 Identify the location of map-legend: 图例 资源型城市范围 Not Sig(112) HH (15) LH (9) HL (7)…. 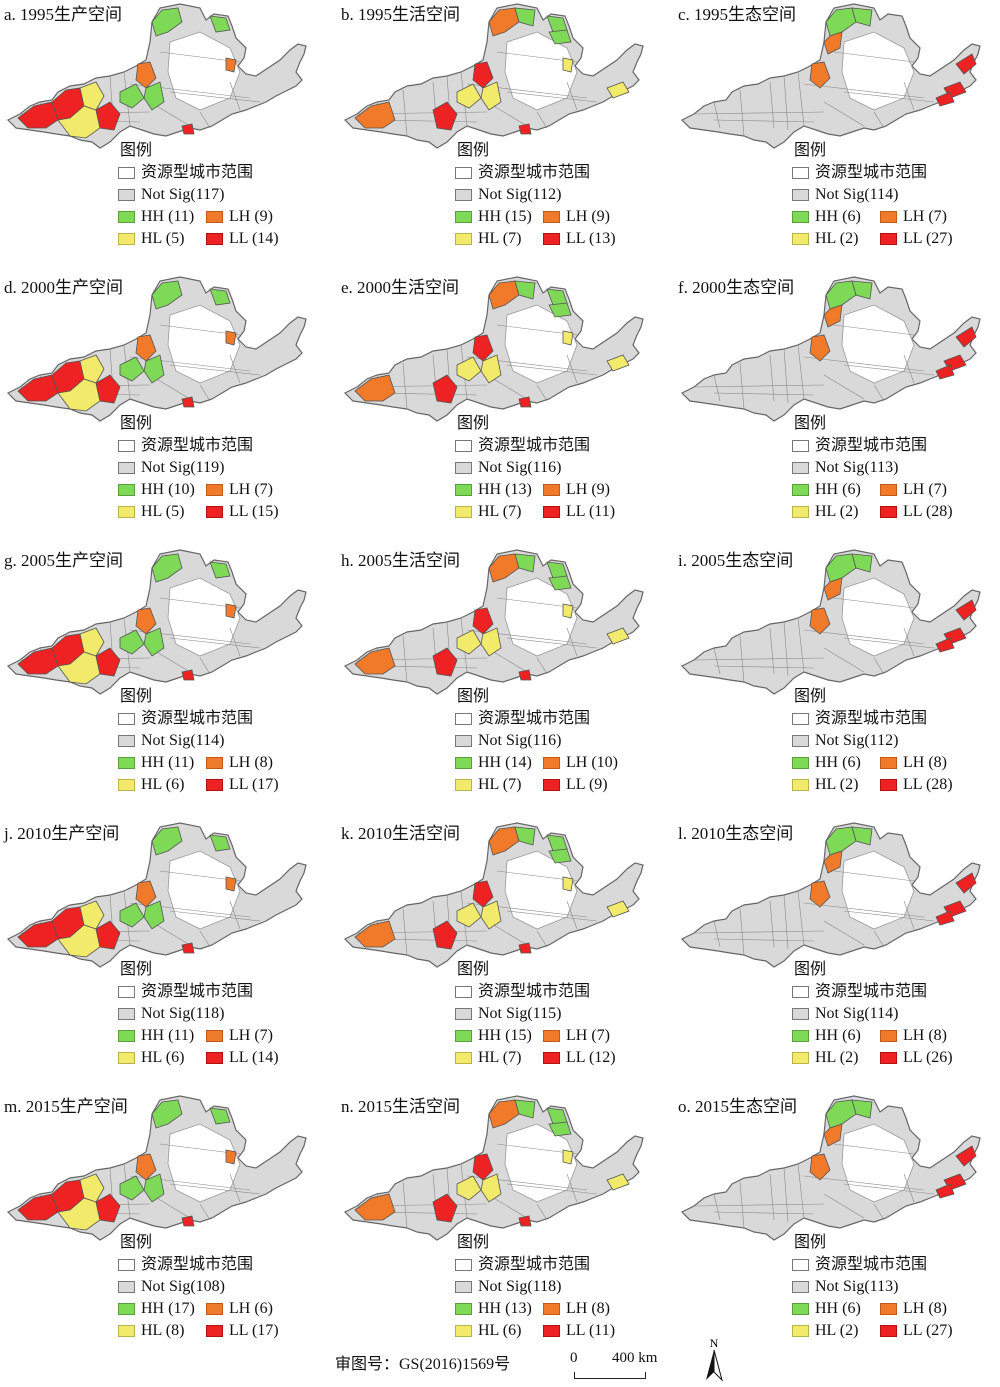
(543, 195).